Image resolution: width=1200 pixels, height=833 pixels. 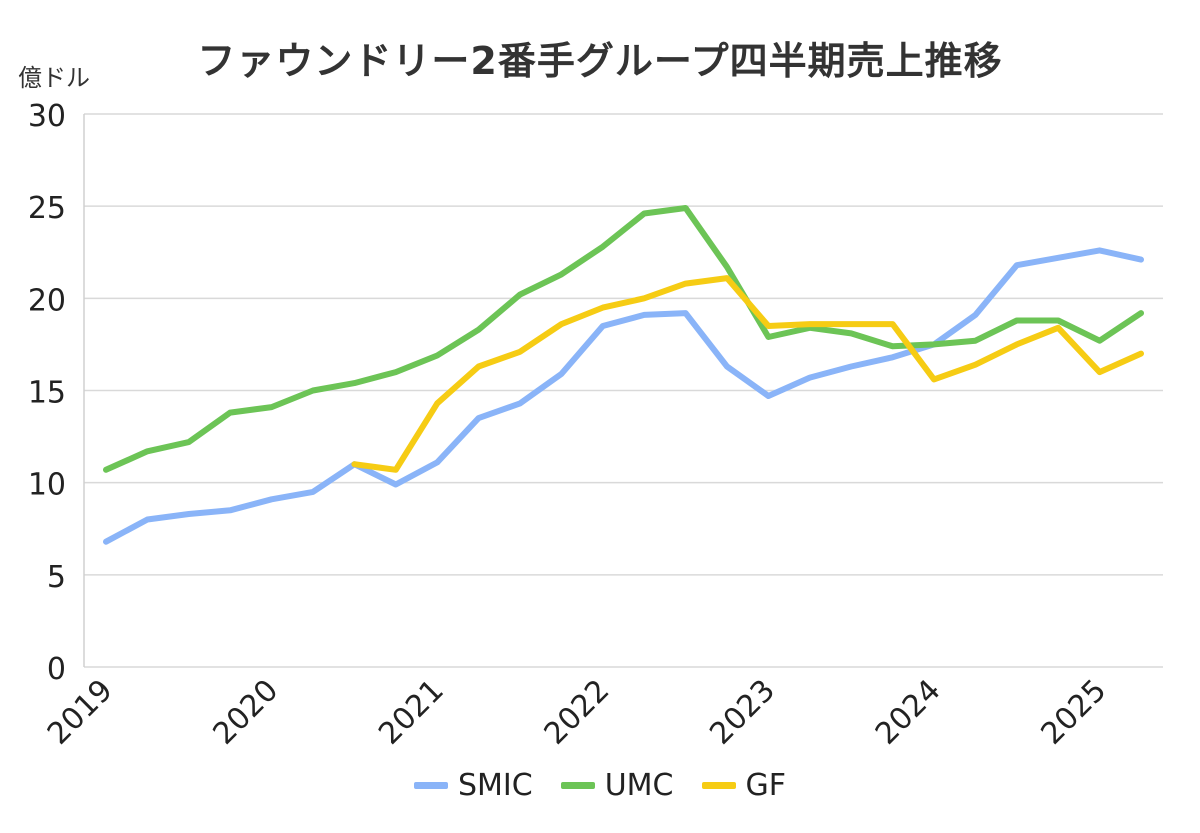 What do you see at coordinates (56, 577) in the screenshot?
I see `y-tick-label: 5` at bounding box center [56, 577].